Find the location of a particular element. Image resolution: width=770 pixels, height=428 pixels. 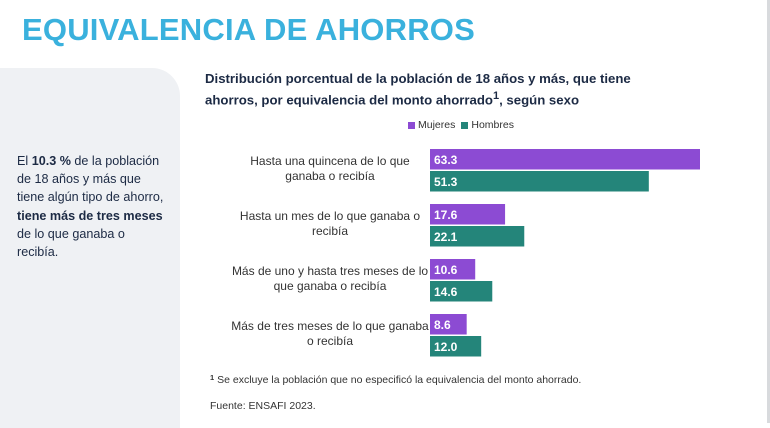

legend-label-mujeres: Mujeres is located at coordinates (437, 125).